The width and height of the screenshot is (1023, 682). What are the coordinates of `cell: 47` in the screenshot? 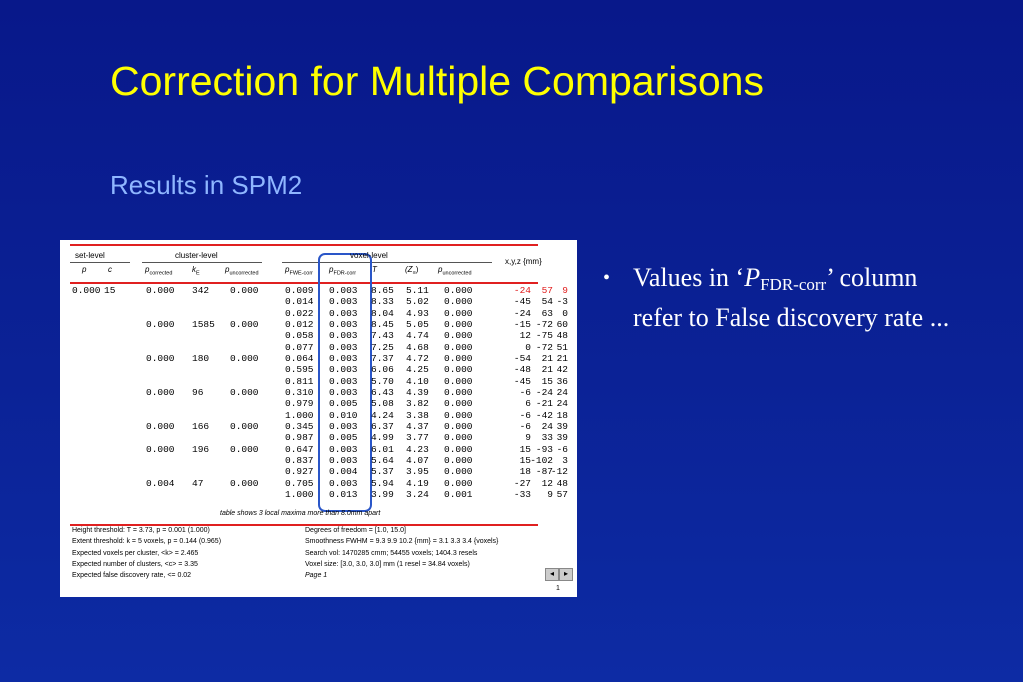 It's located at (198, 483).